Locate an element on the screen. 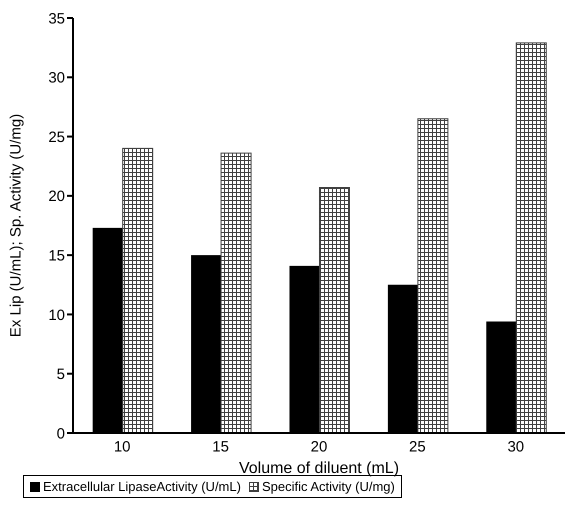 Image resolution: width=579 pixels, height=512 pixels. legend-label: Extracellular LipaseActivity (U/mL) is located at coordinates (142, 486).